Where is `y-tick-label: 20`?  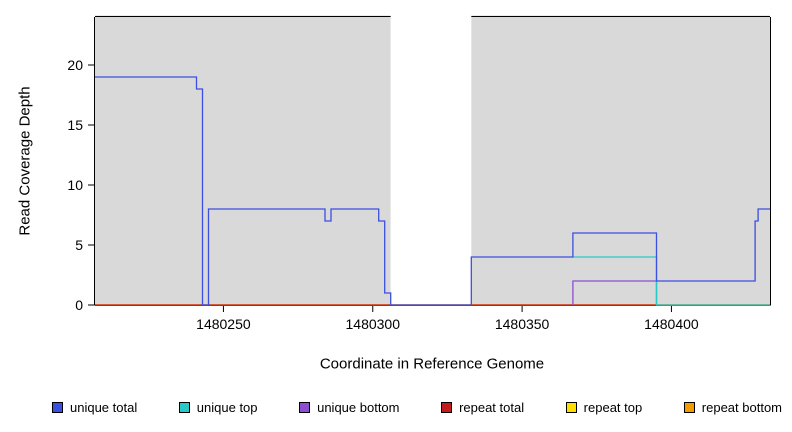
y-tick-label: 20 is located at coordinates (75, 65).